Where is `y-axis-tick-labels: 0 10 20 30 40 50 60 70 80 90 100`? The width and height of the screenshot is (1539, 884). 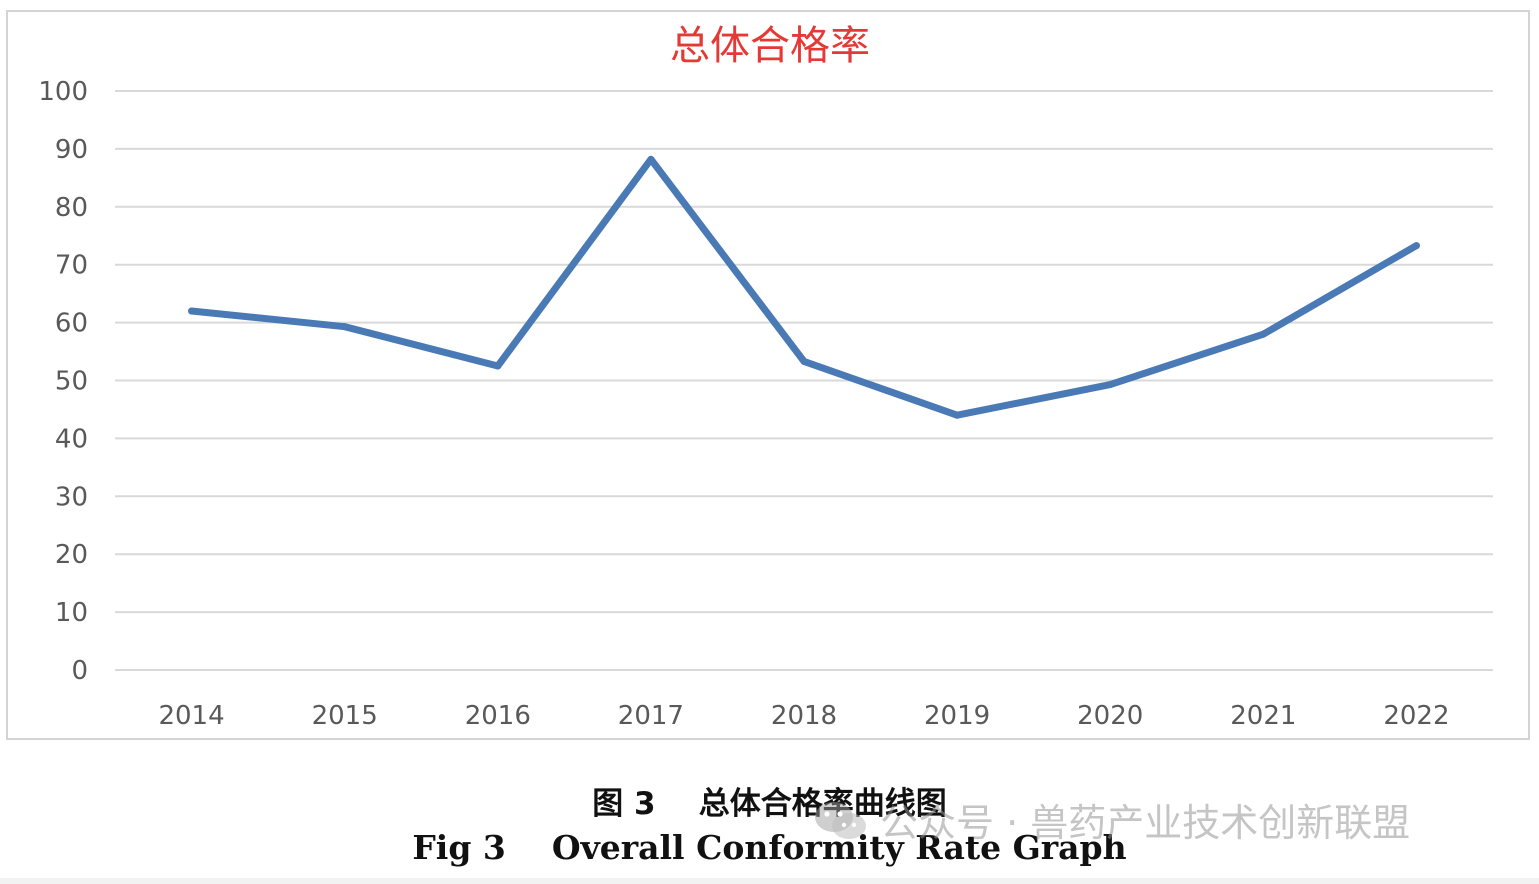
y-axis-tick-labels: 0 10 20 30 40 50 60 70 80 90 100 is located at coordinates (63, 381).